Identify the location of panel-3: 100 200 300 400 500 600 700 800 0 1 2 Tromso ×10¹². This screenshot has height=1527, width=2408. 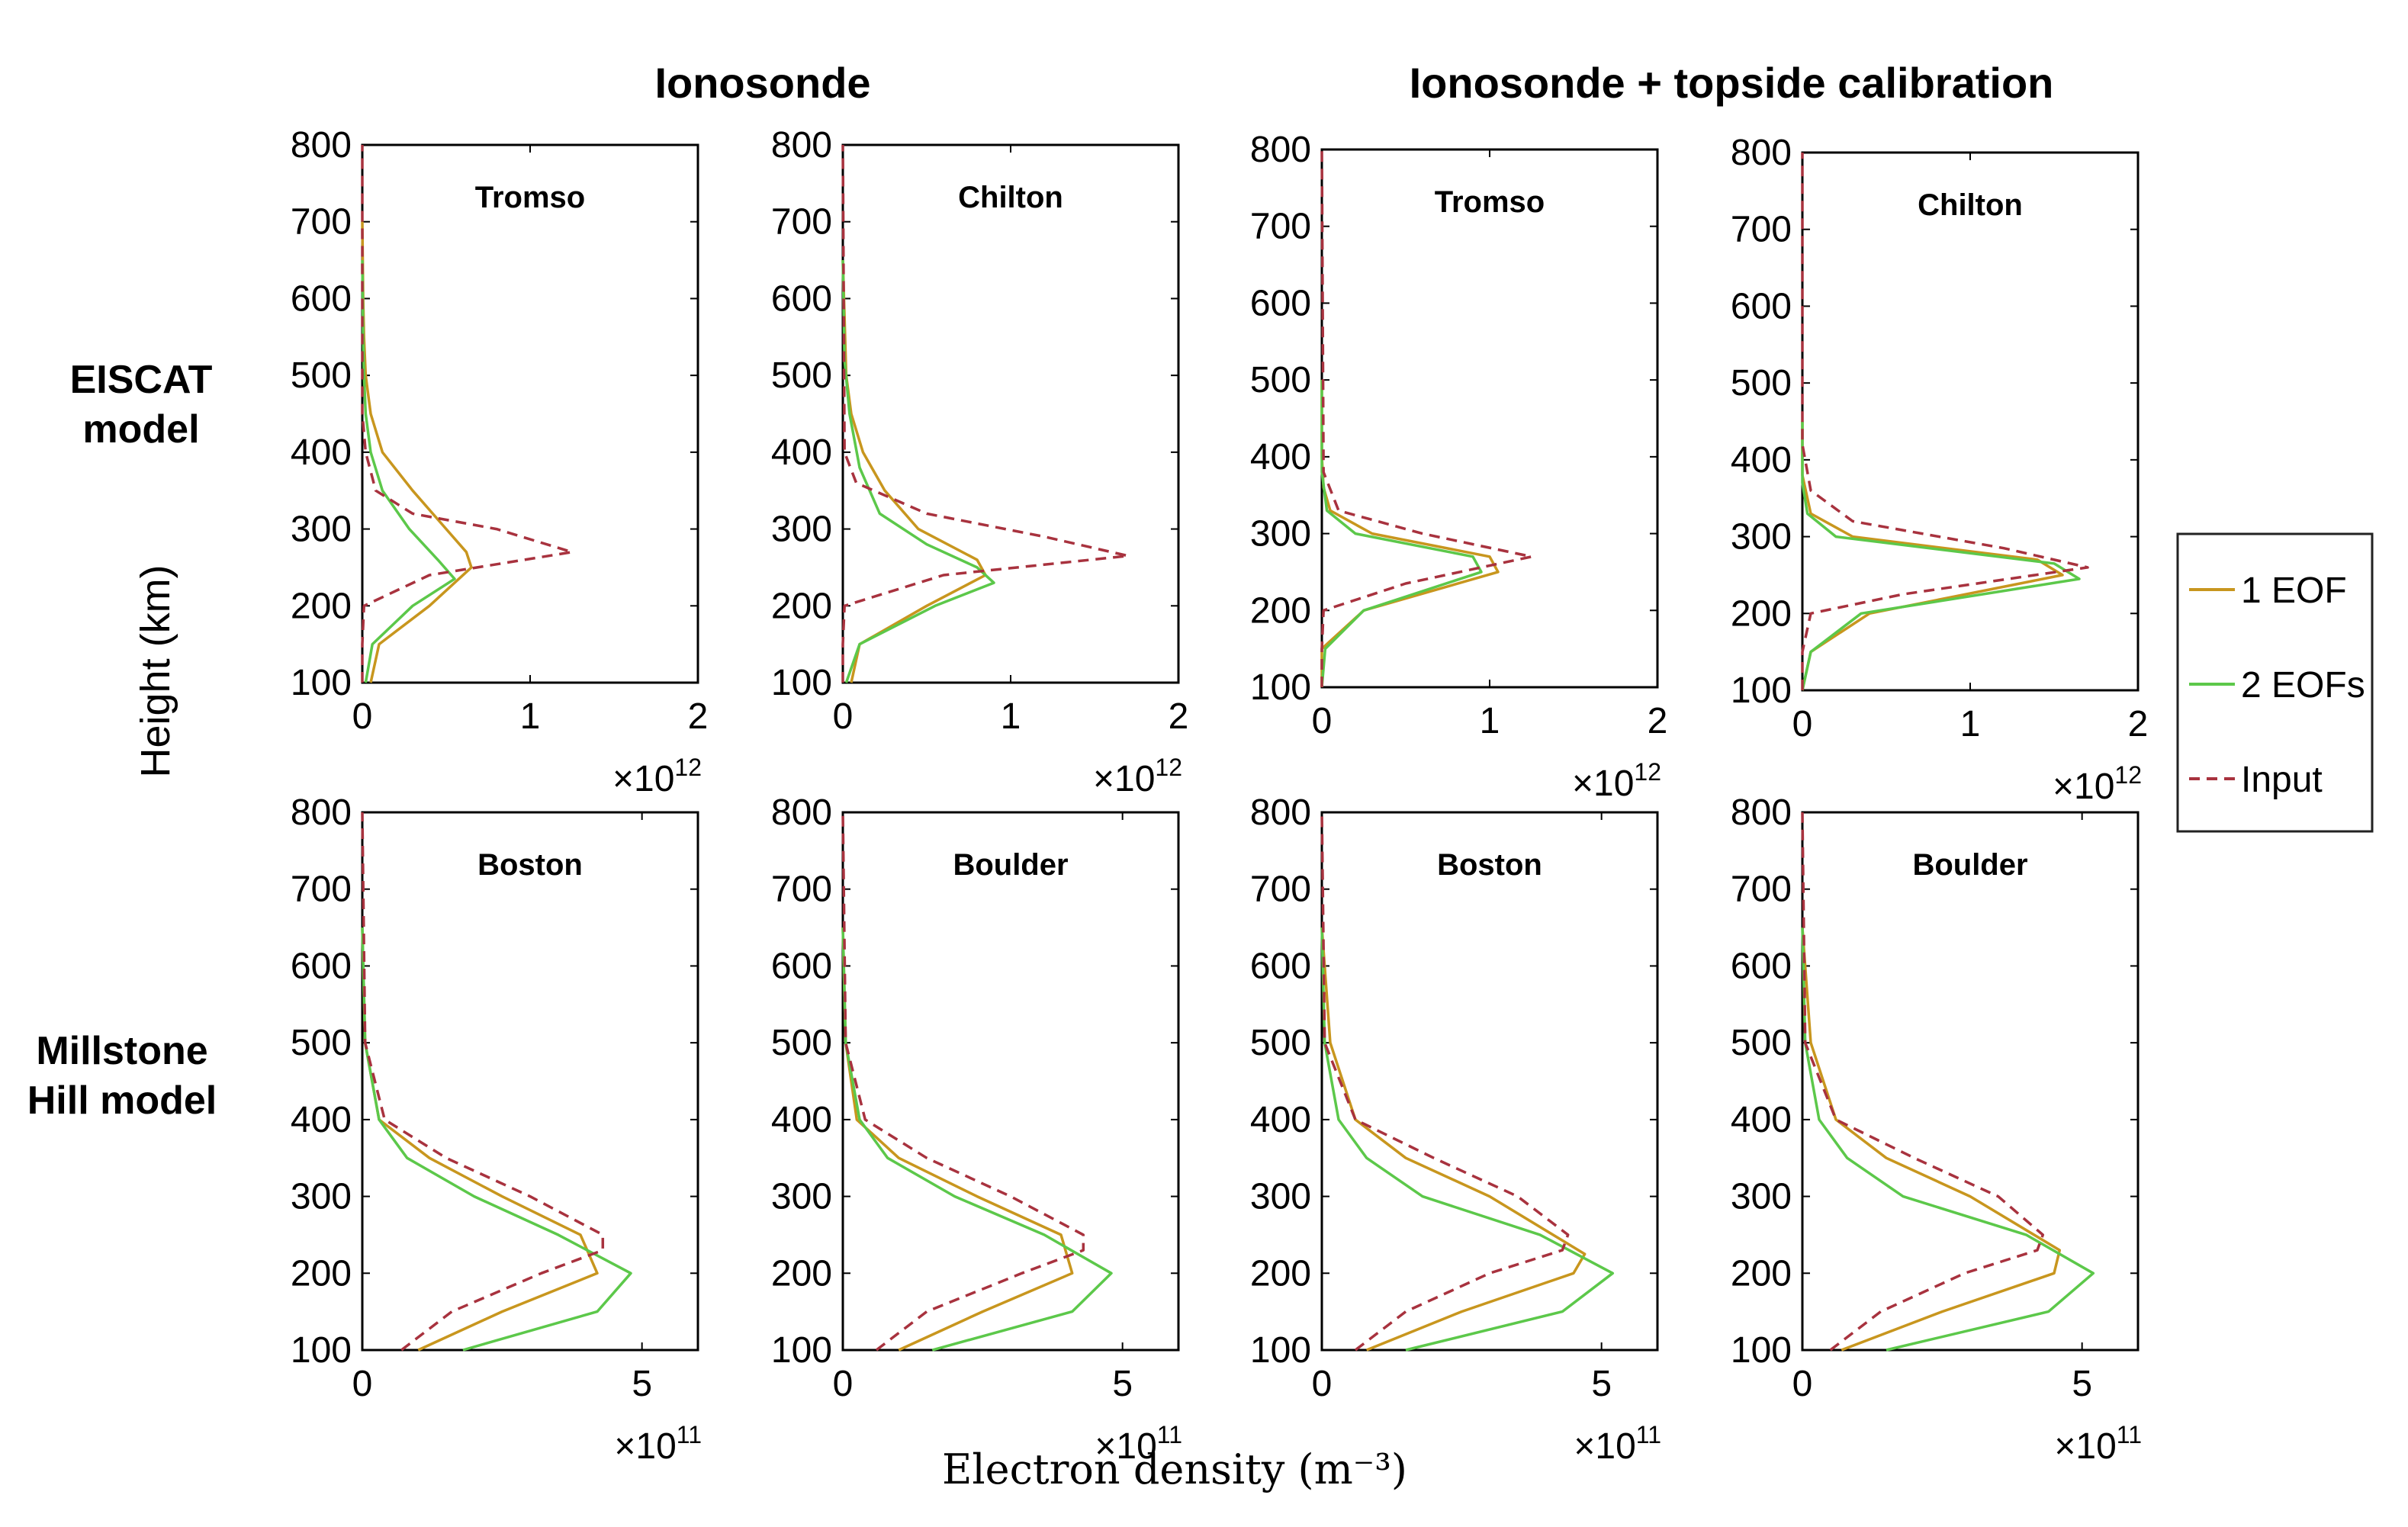
(1458, 467).